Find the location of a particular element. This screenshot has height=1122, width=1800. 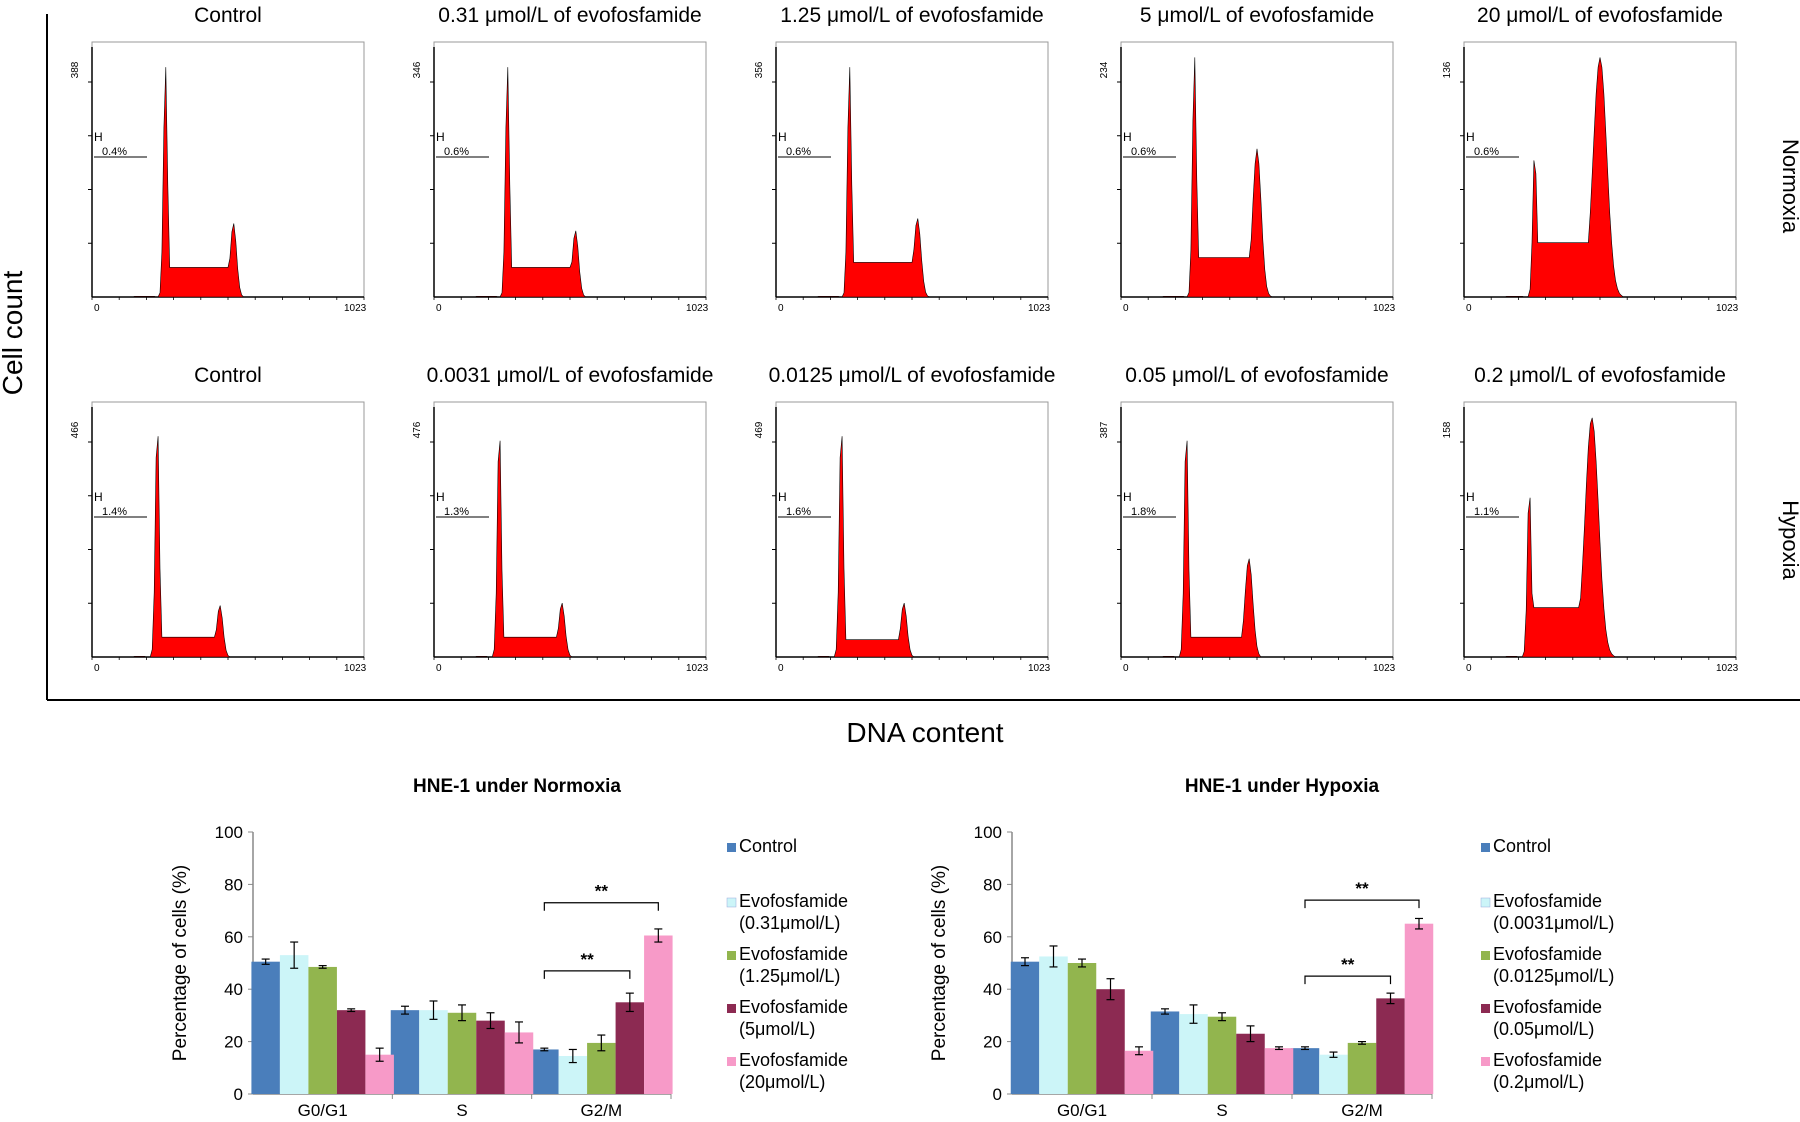

panel-title: 0.05 μmol/L of evofosfamide is located at coordinates (1256, 375).